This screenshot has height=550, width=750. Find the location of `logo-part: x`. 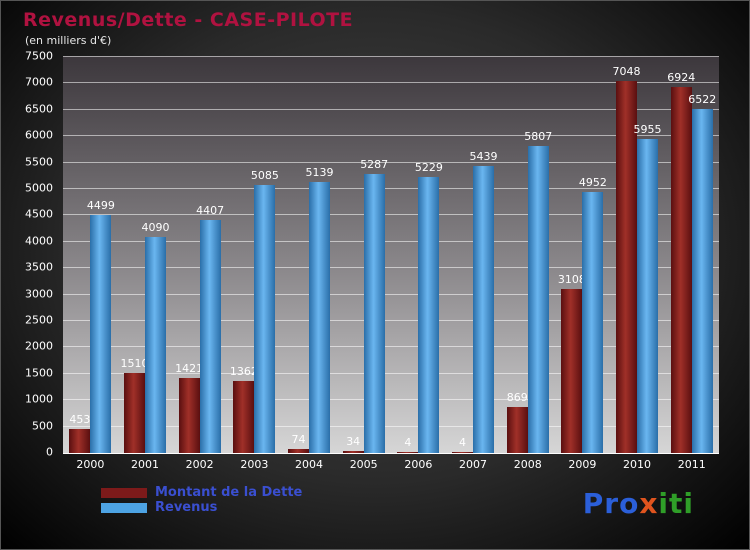

logo-part: x is located at coordinates (649, 503).